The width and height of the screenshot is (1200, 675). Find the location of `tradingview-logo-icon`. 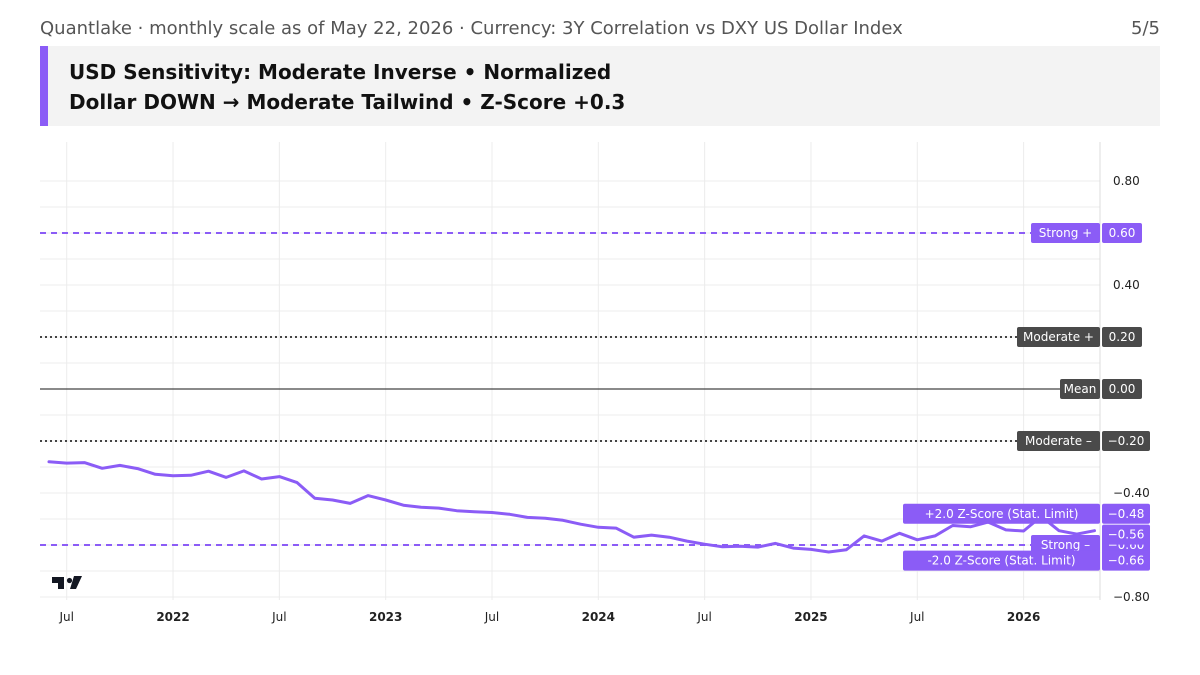

tradingview-logo-icon is located at coordinates (67, 582).